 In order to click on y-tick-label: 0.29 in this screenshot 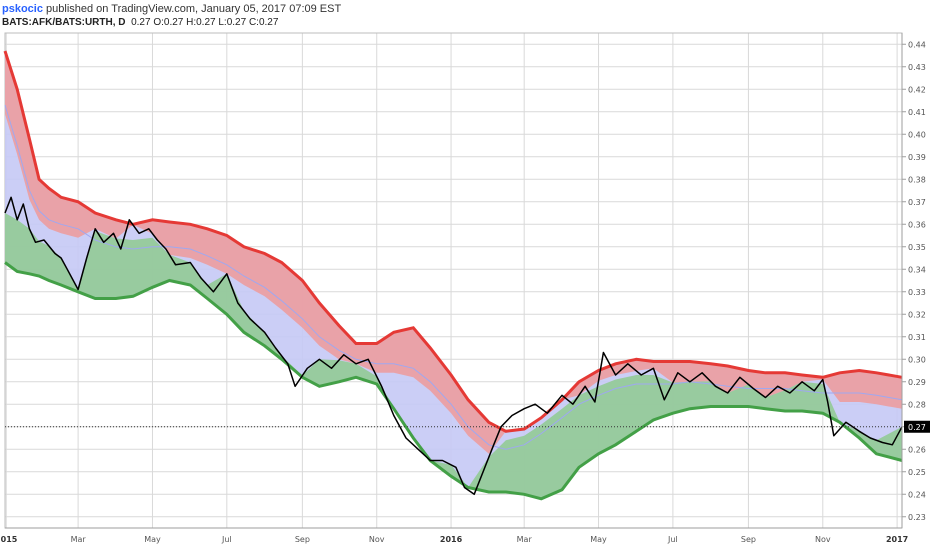, I will do `click(917, 382)`.